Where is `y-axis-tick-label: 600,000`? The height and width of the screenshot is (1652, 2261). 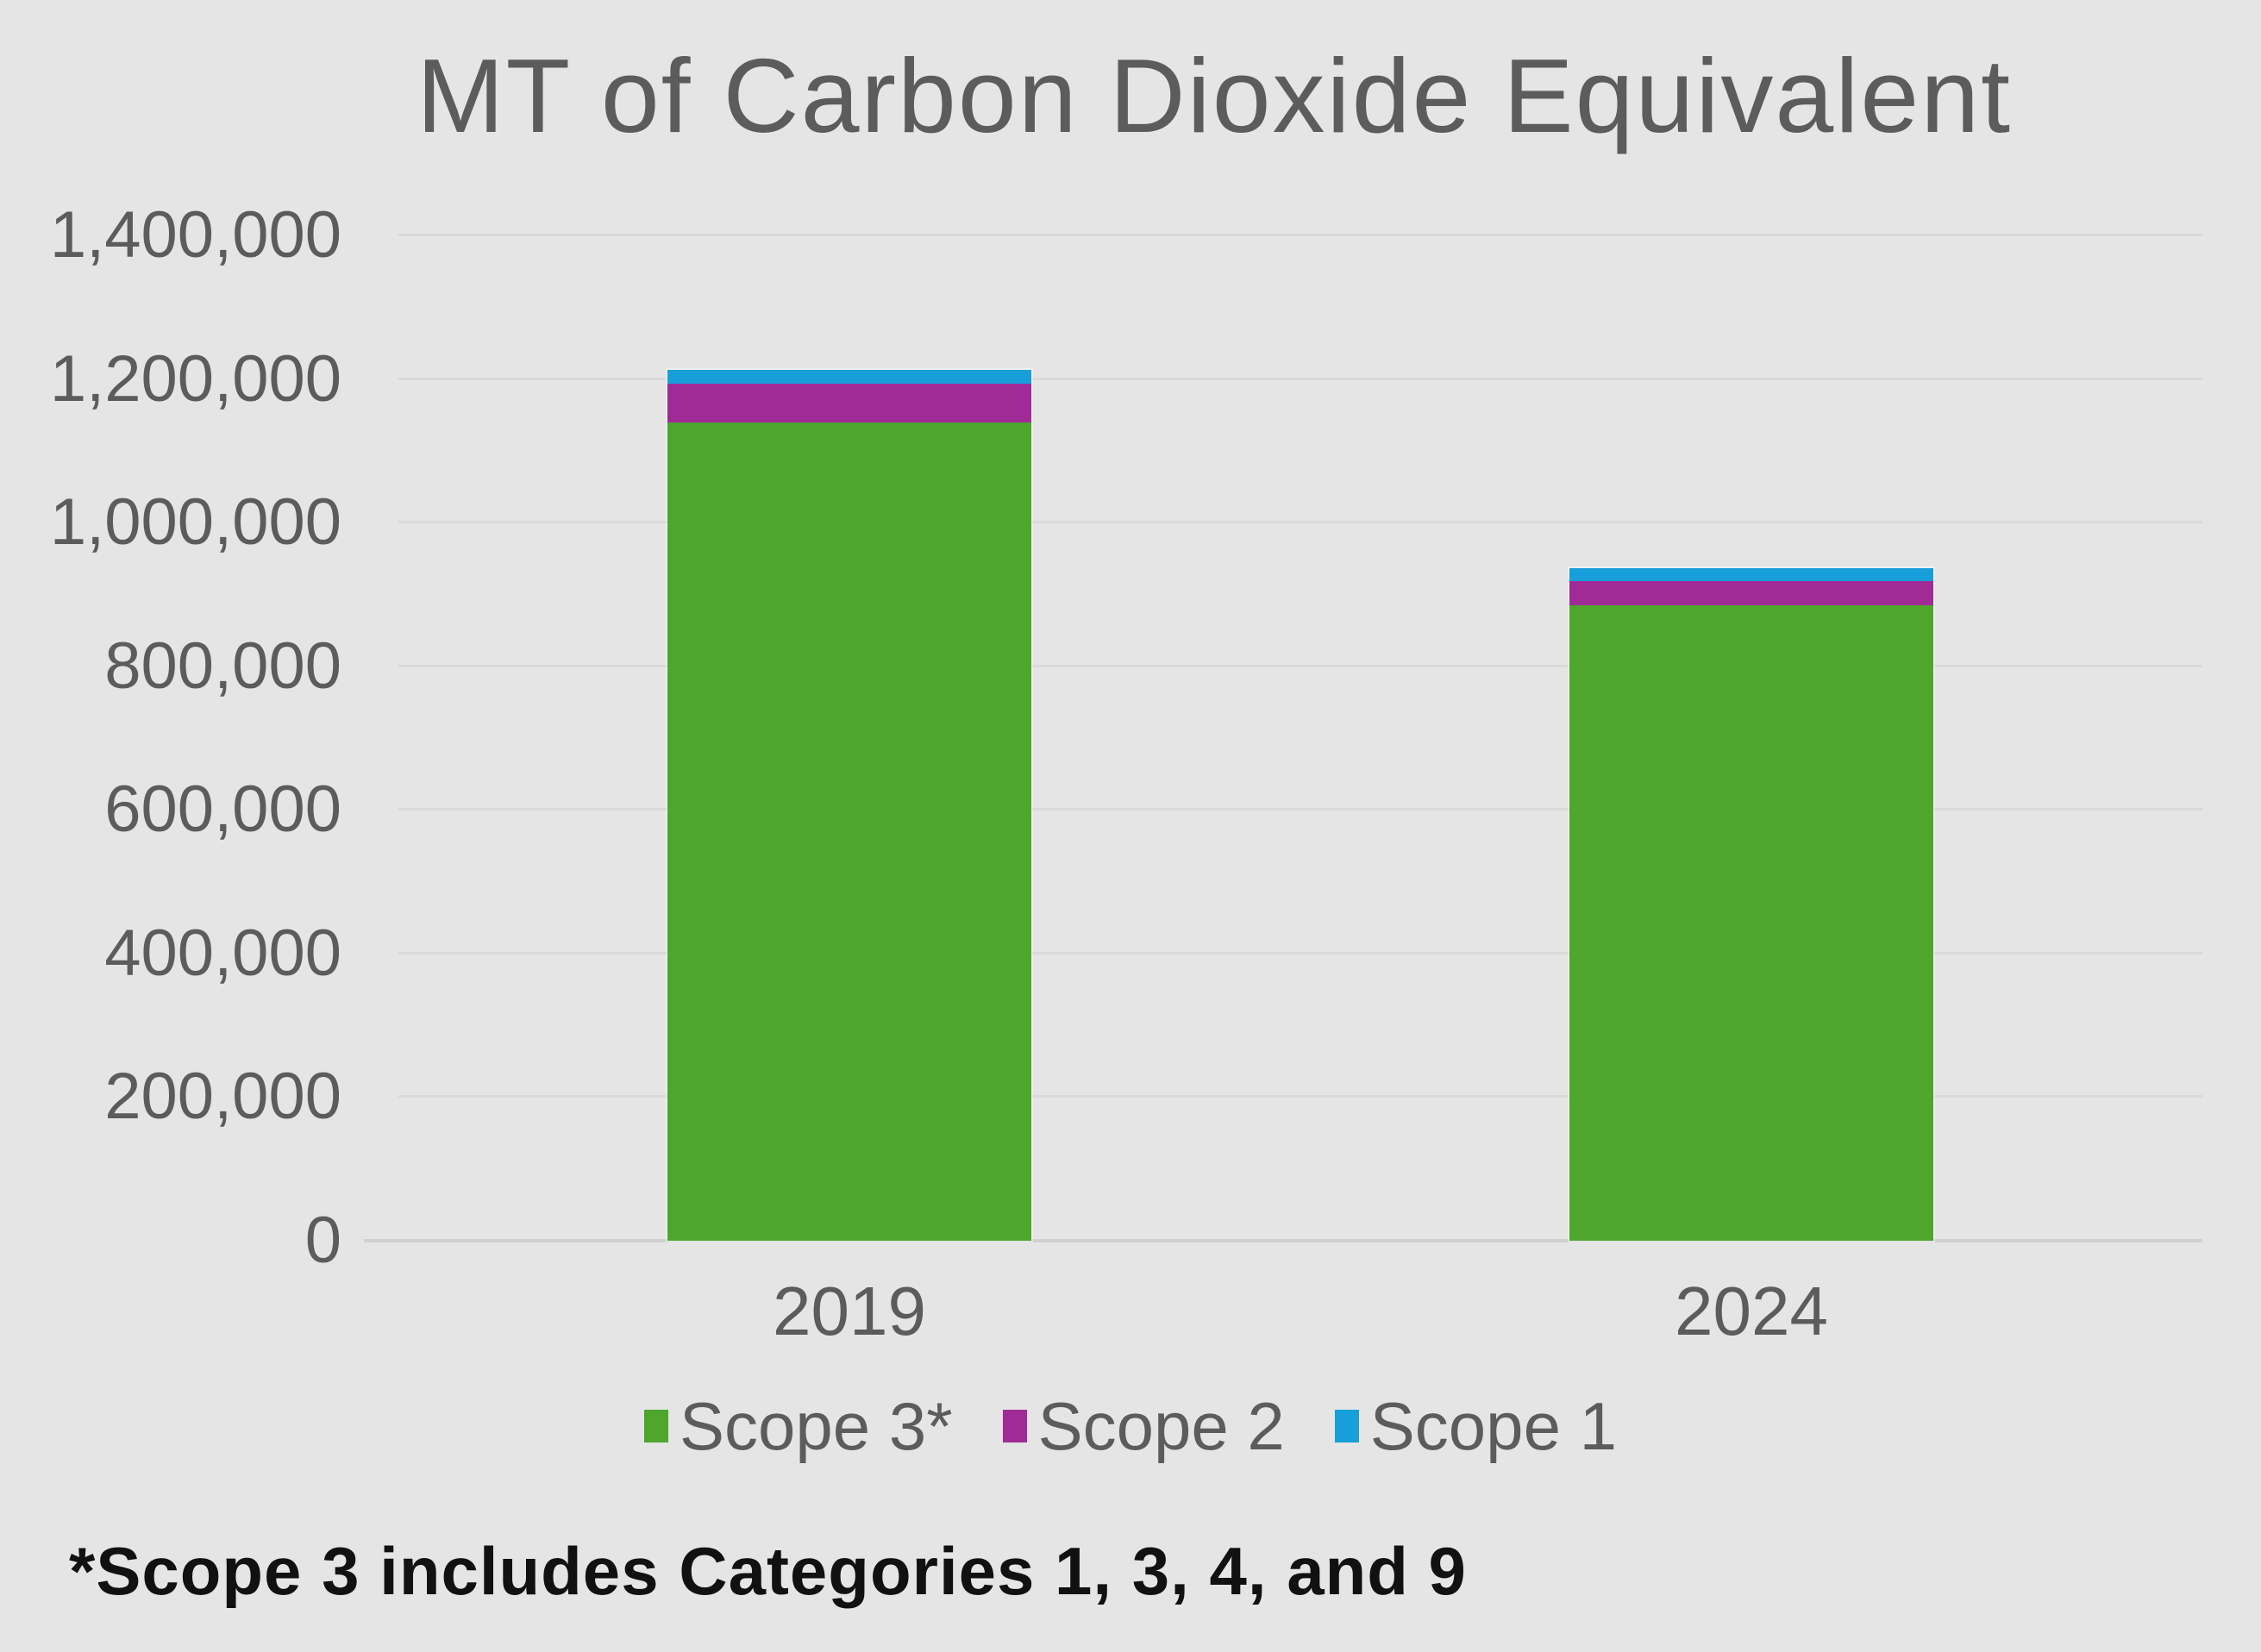 y-axis-tick-label: 600,000 is located at coordinates (223, 810).